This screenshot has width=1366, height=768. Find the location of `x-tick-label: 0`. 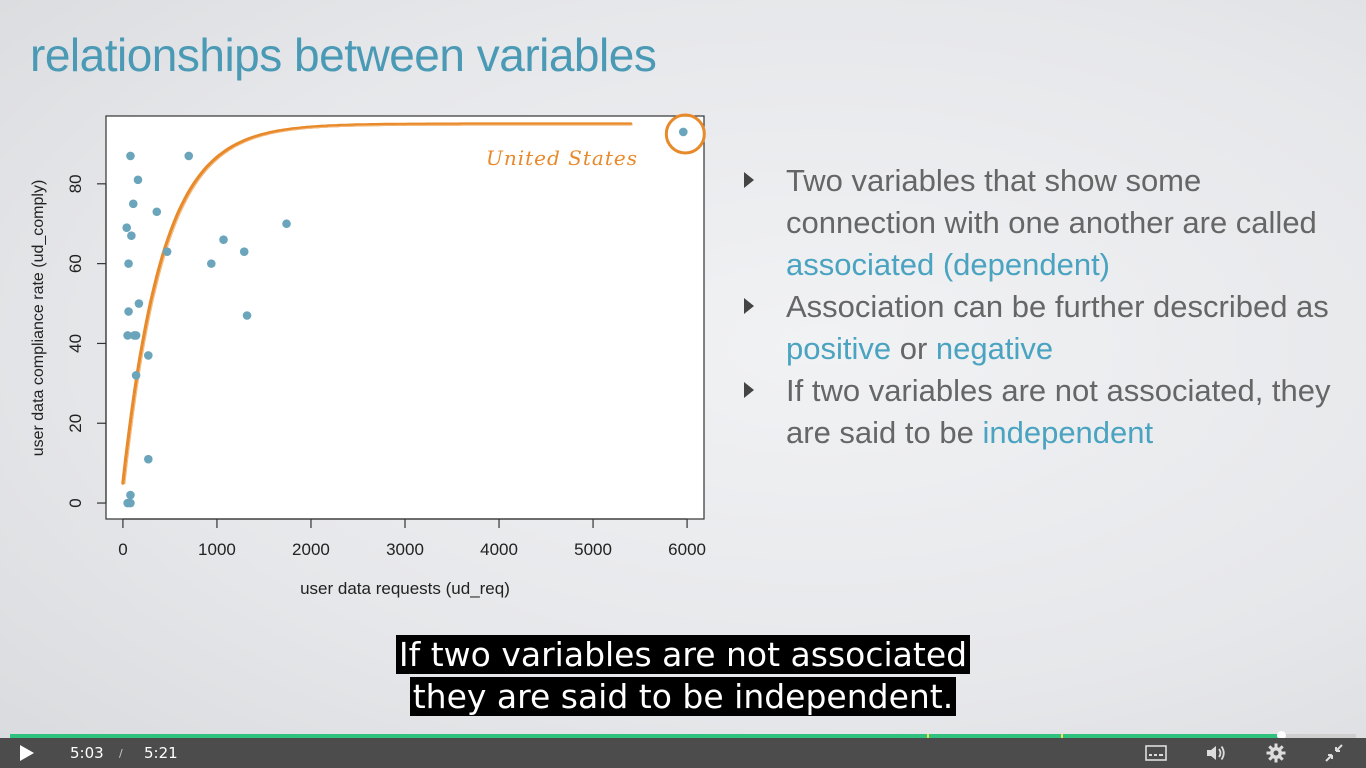

x-tick-label: 0 is located at coordinates (122, 549).